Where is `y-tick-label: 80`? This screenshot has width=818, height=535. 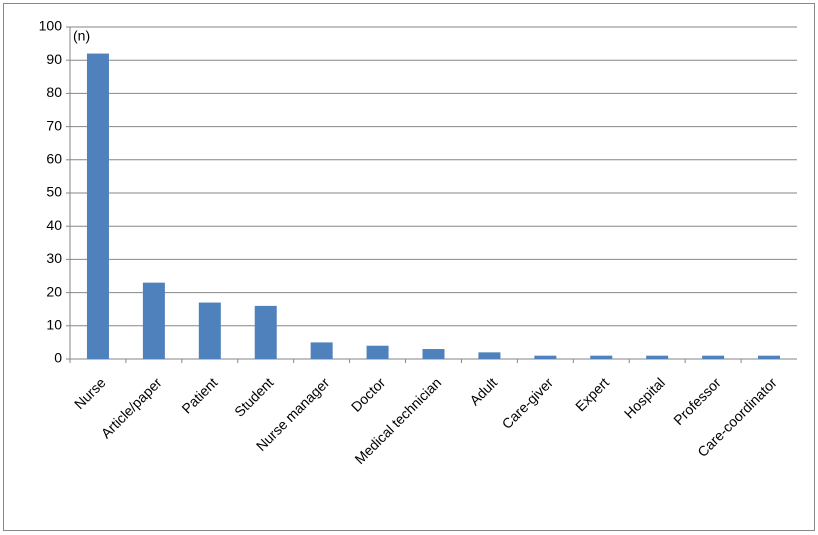 y-tick-label: 80 is located at coordinates (54, 92).